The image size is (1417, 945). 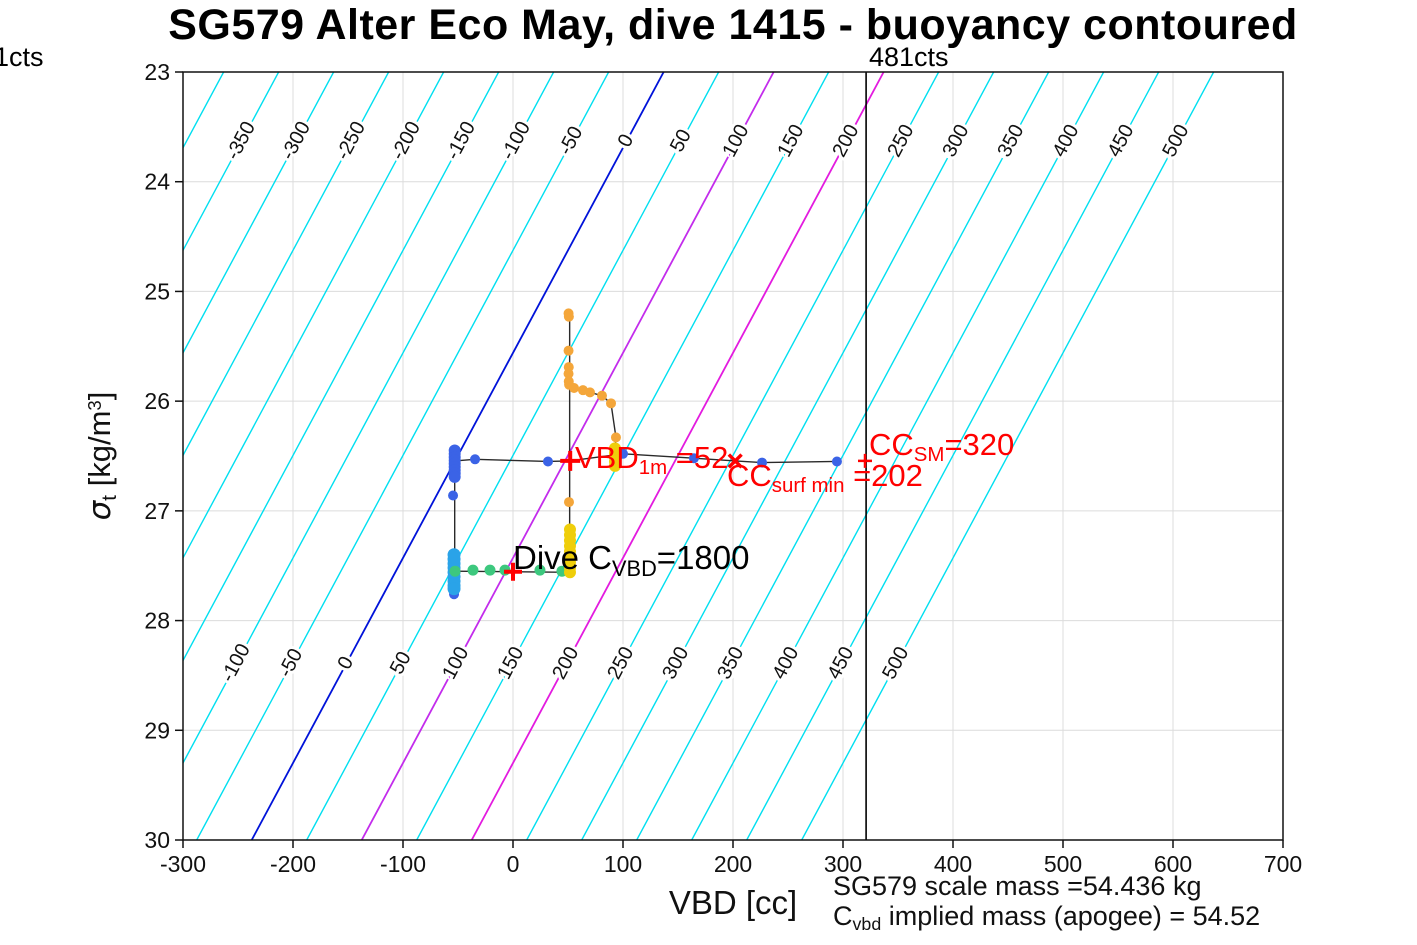 I want to click on contour-label: -350, so click(x=241, y=141).